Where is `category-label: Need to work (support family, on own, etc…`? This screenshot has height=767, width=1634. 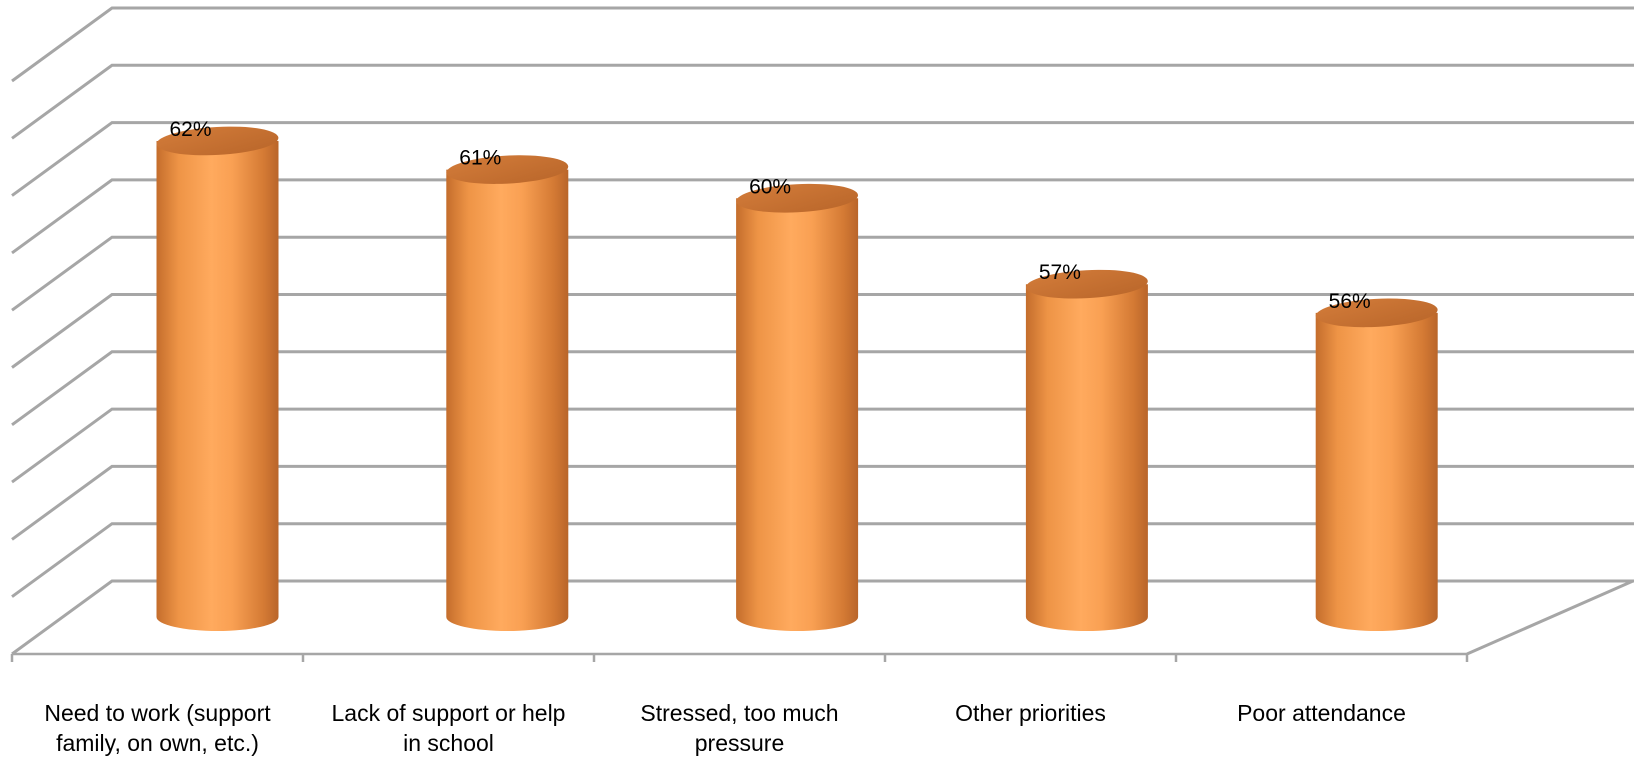
category-label: Need to work (support family, on own, etc… is located at coordinates (157, 728).